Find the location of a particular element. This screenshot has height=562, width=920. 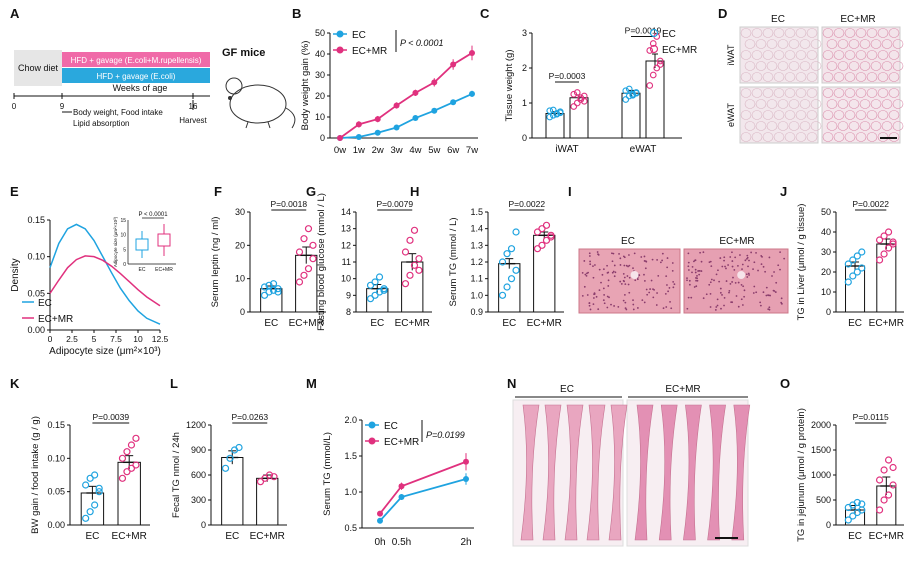

panel-letter-K: K is located at coordinates (15, 383).